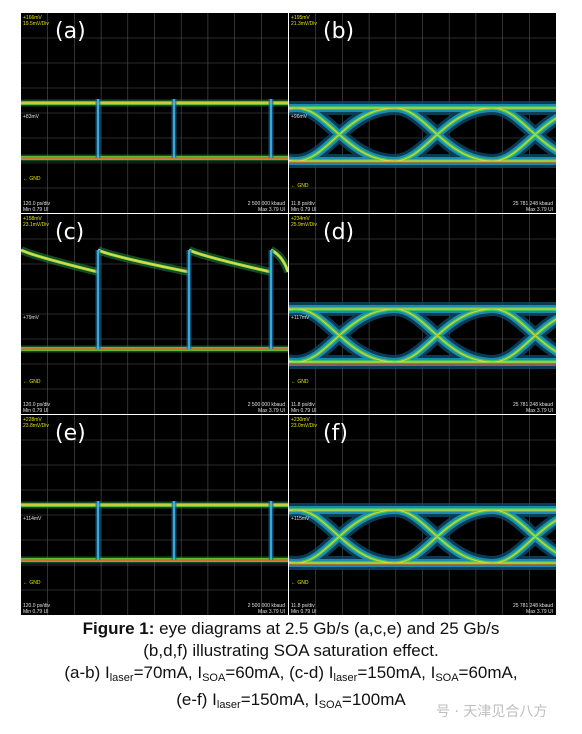  I want to click on scale-mid: +83mV, so click(31, 117).